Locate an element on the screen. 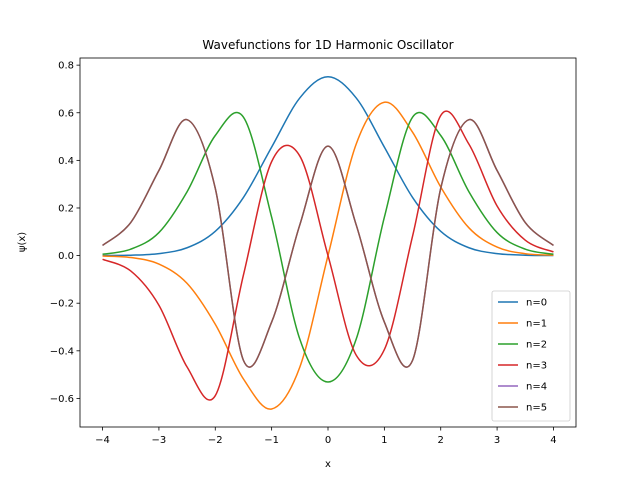  x-tick-label: 4 is located at coordinates (553, 440).